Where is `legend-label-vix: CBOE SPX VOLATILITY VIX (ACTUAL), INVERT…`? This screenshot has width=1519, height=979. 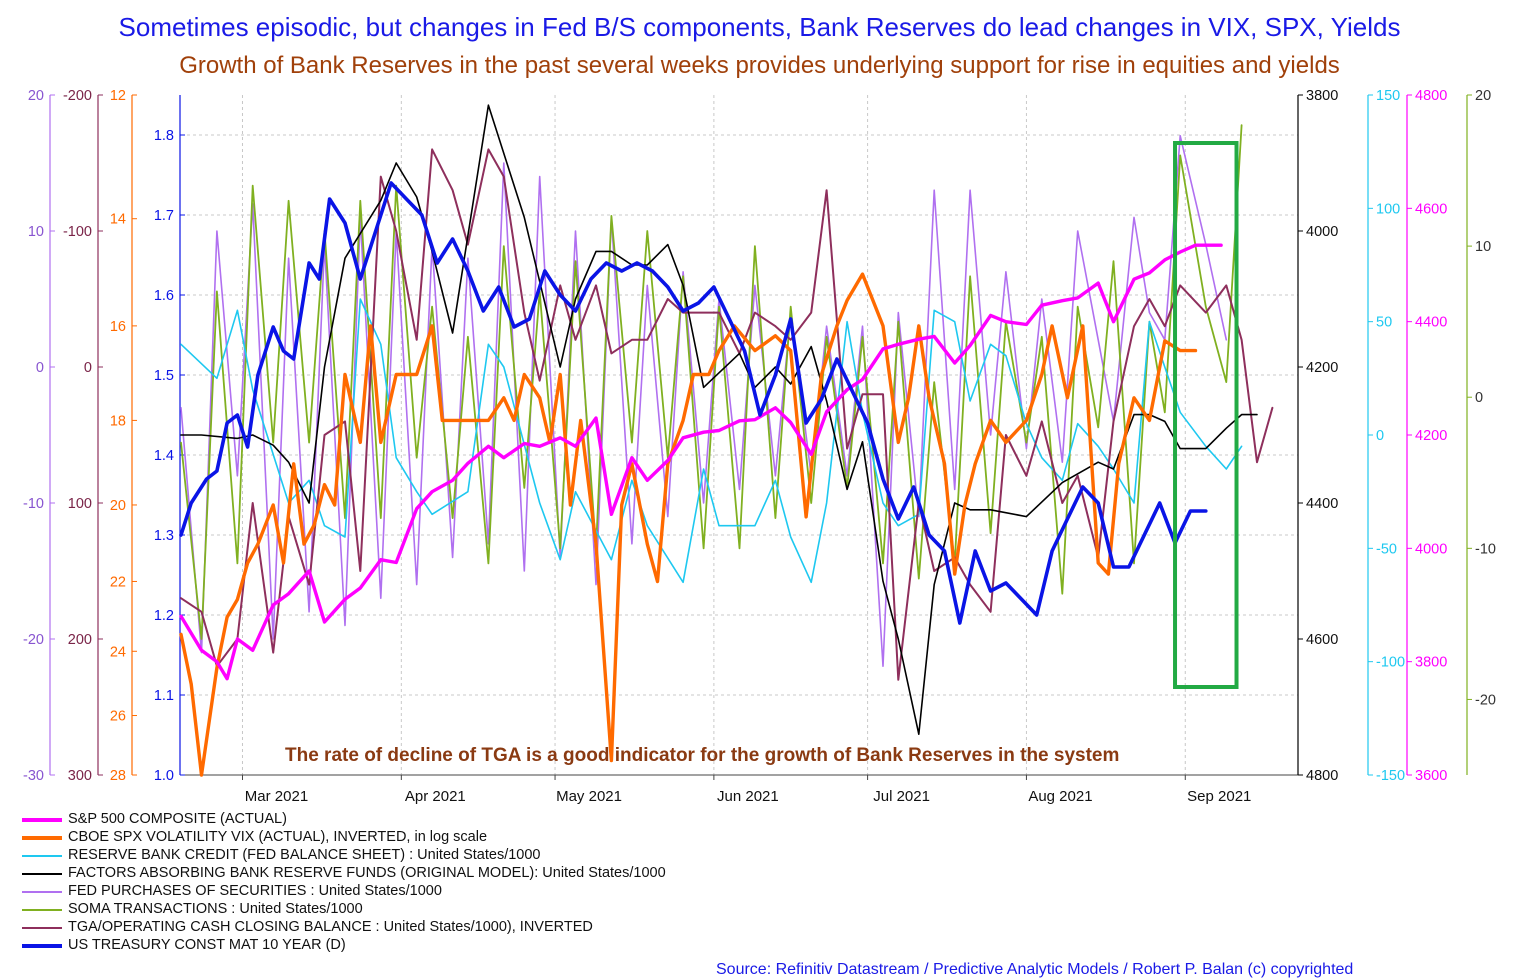 legend-label-vix: CBOE SPX VOLATILITY VIX (ACTUAL), INVERT… is located at coordinates (278, 837).